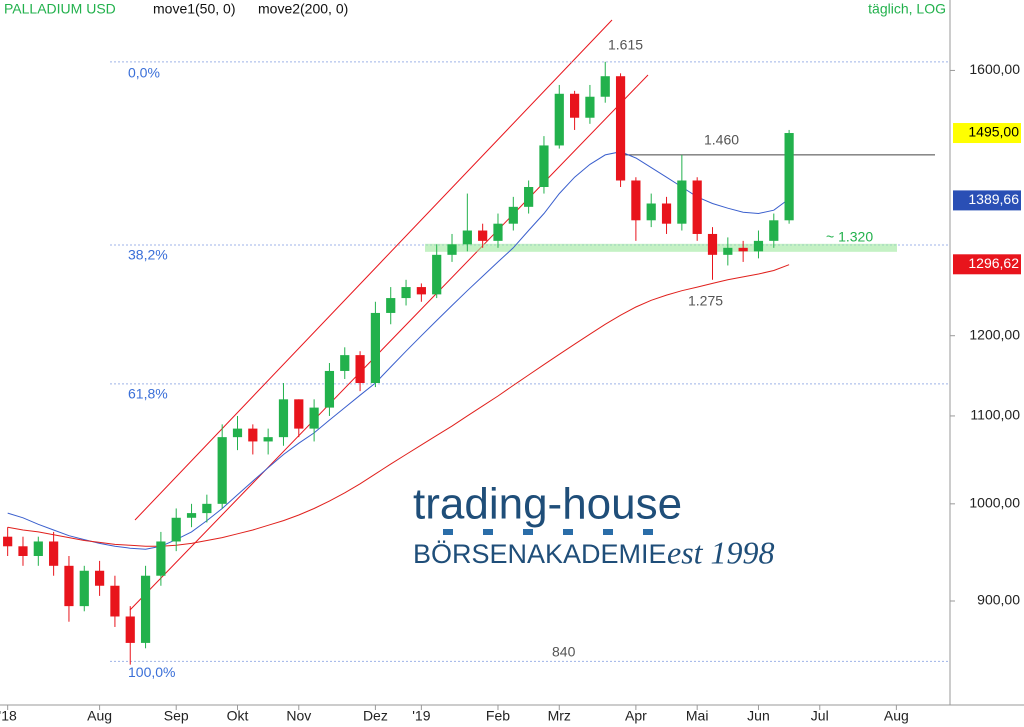 The height and width of the screenshot is (727, 1024). What do you see at coordinates (994, 334) in the screenshot?
I see `y-tick-label: 1200,00` at bounding box center [994, 334].